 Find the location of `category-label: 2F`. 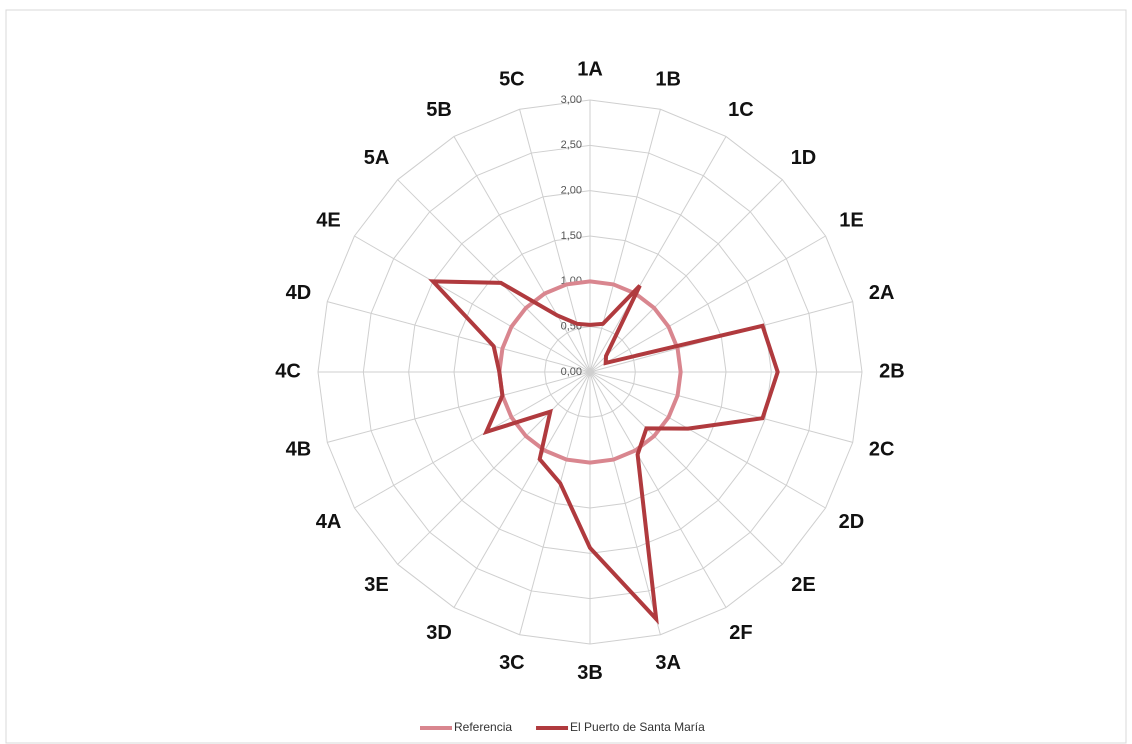

category-label: 2F is located at coordinates (740, 633).